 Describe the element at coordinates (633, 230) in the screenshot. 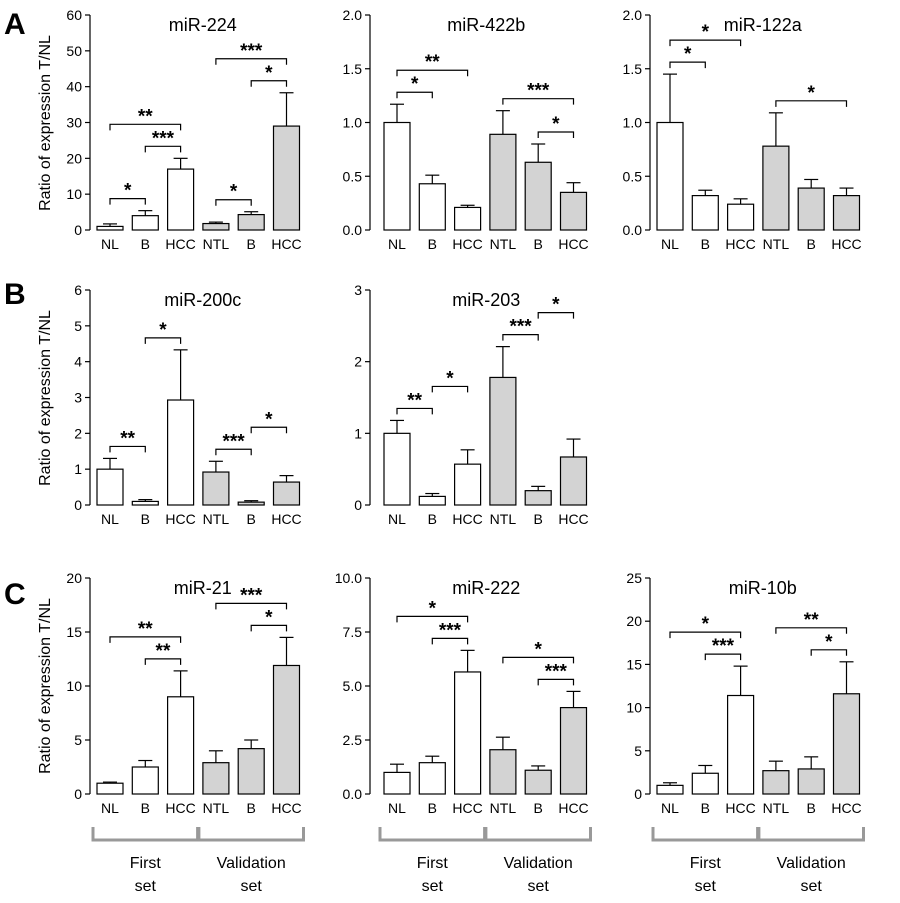

I see `y-tick-label: 0.0` at that location.